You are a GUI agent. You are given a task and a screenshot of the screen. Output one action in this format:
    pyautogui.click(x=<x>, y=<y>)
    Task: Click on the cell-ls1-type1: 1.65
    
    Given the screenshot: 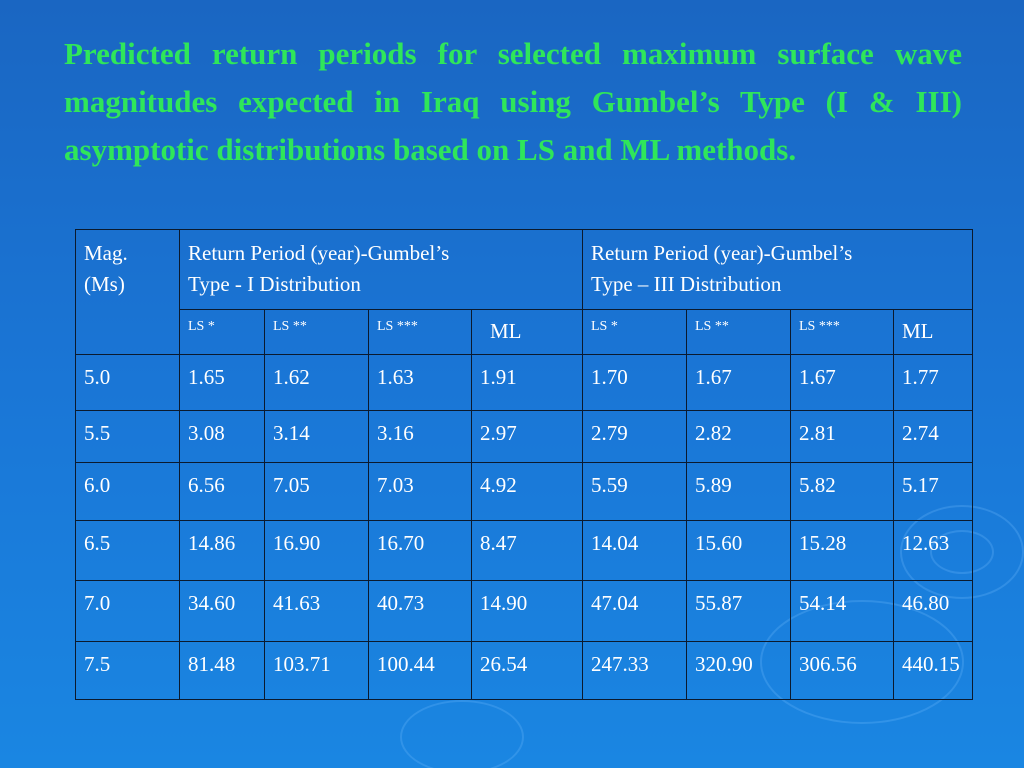 What is the action you would take?
    pyautogui.click(x=222, y=382)
    